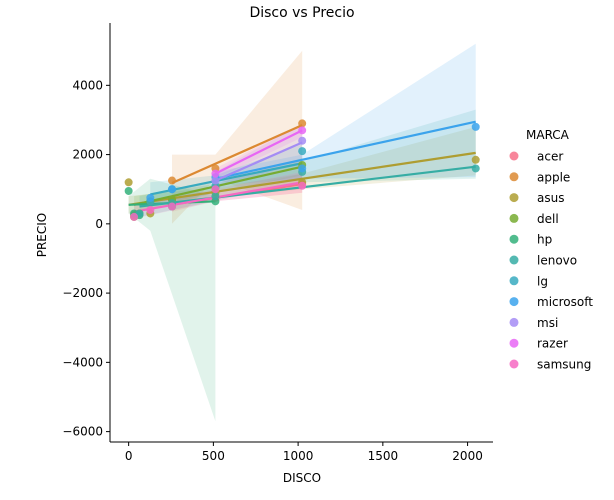 This screenshot has width=614, height=500. What do you see at coordinates (550, 198) in the screenshot?
I see `legend-label-asus: asus` at bounding box center [550, 198].